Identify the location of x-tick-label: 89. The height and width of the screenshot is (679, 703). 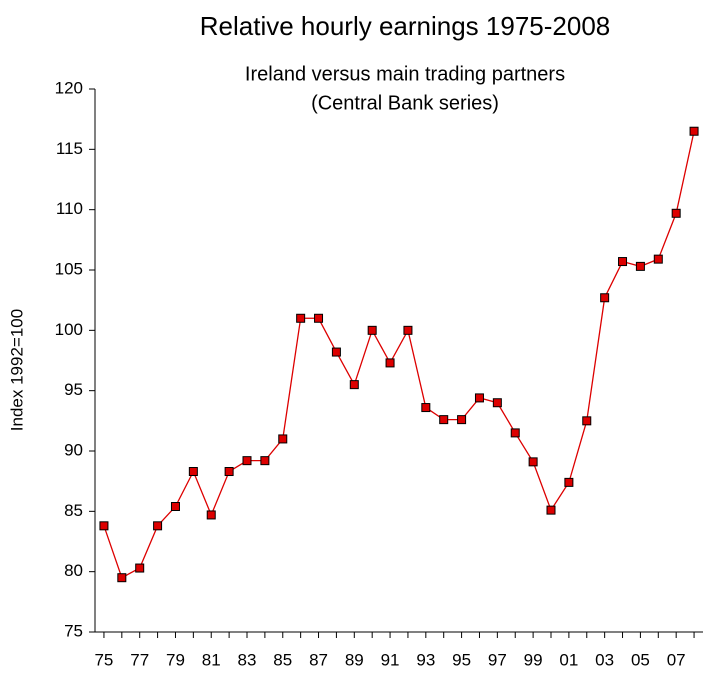
(354, 659).